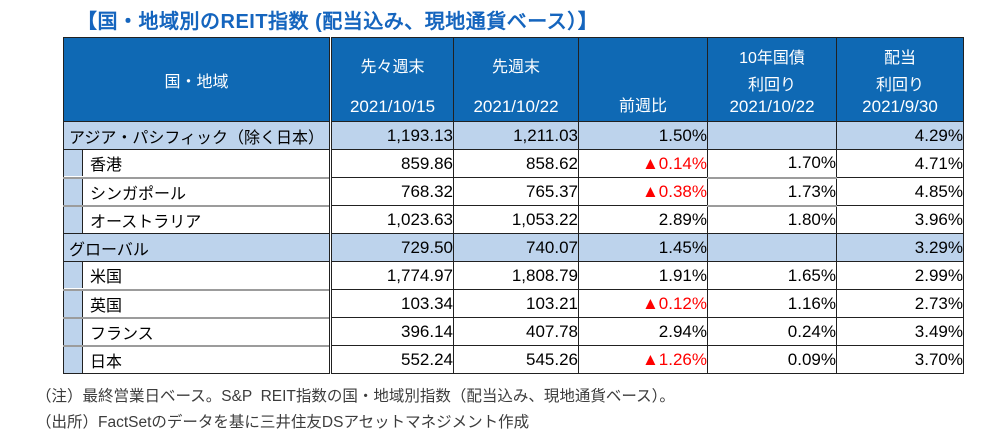  I want to click on 10y-gov-bond-yield-cell: 1.65%, so click(772, 275).